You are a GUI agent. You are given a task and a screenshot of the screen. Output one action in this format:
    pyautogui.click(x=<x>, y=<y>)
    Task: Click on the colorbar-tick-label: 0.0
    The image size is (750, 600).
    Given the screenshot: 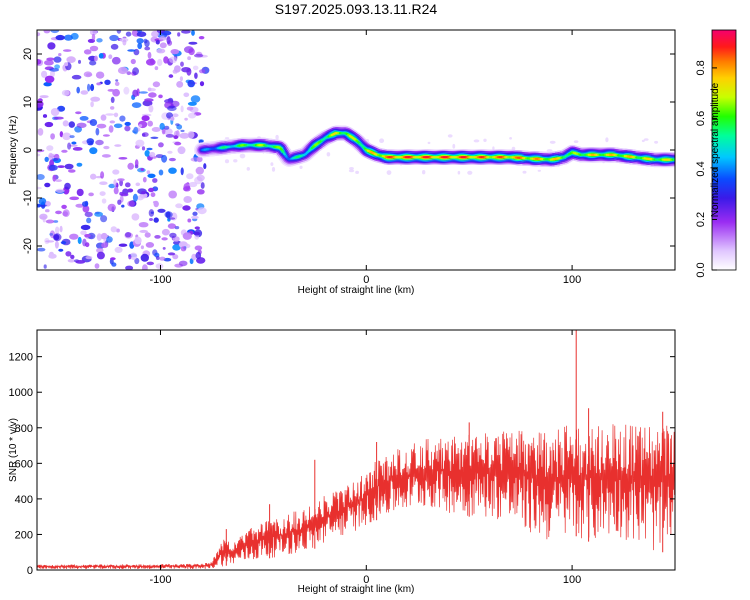 What is the action you would take?
    pyautogui.click(x=701, y=269)
    